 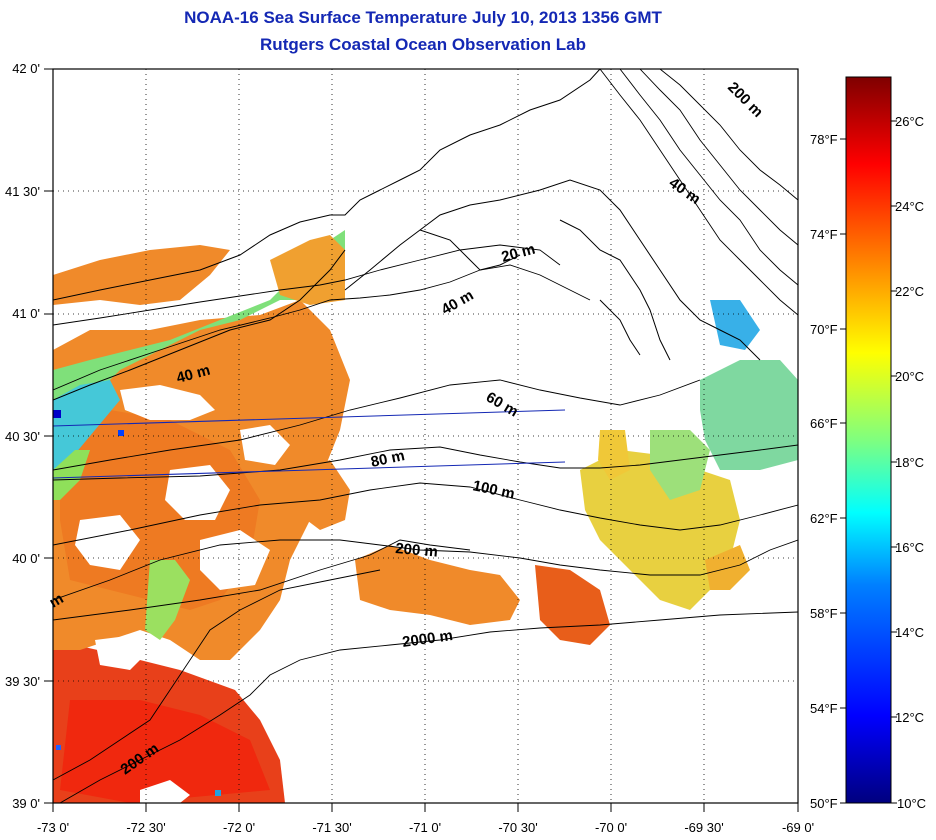 I want to click on contour-label-200m-a: 200 m, so click(x=417, y=550).